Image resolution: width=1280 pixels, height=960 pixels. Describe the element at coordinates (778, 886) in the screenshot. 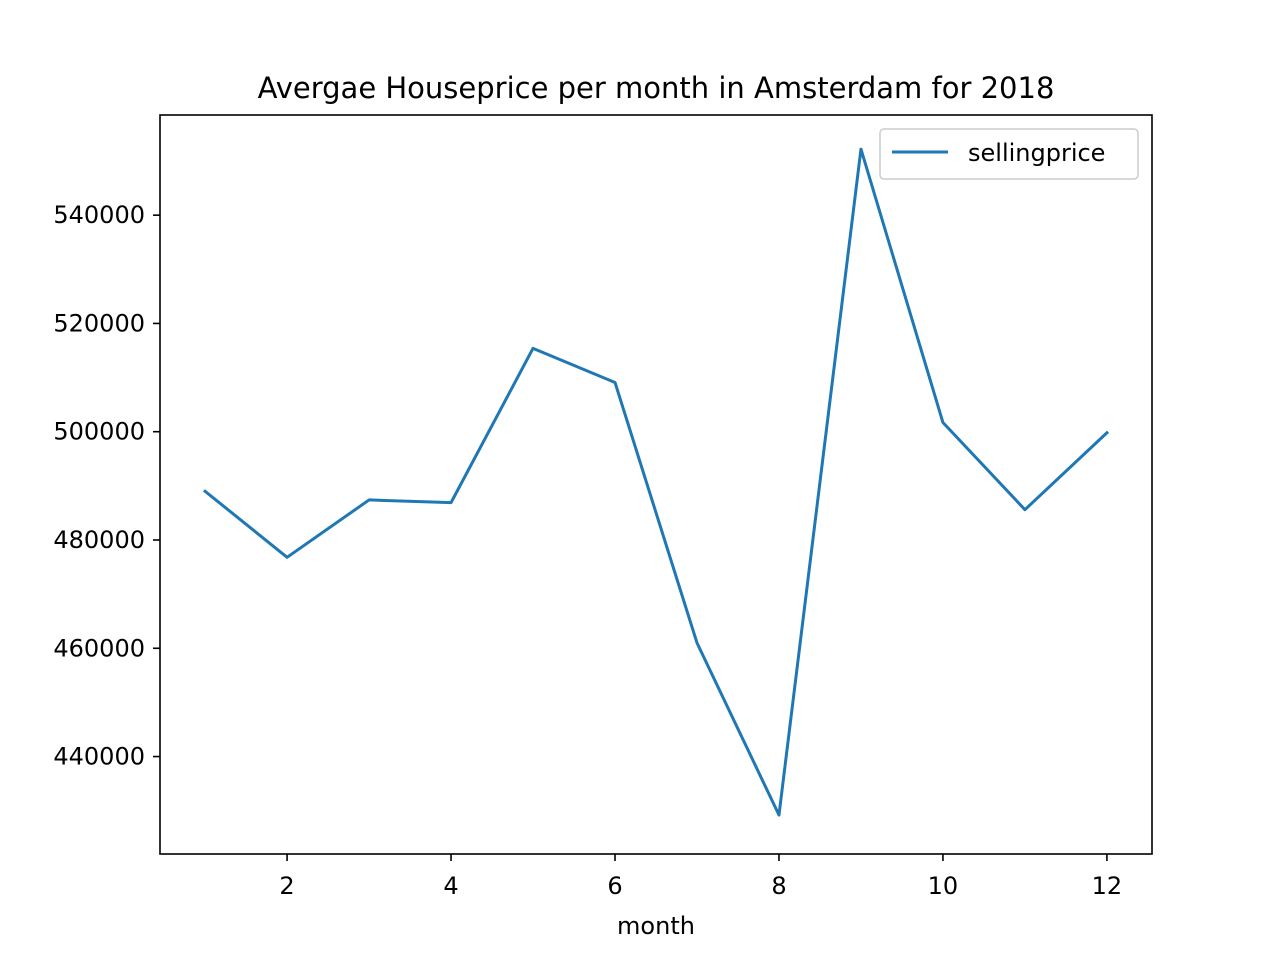

I see `x-tick-label: 8` at that location.